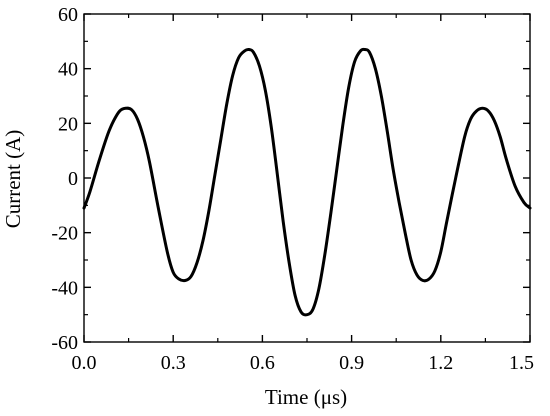 This screenshot has height=416, width=550. I want to click on y-tick-label: 60, so click(68, 15).